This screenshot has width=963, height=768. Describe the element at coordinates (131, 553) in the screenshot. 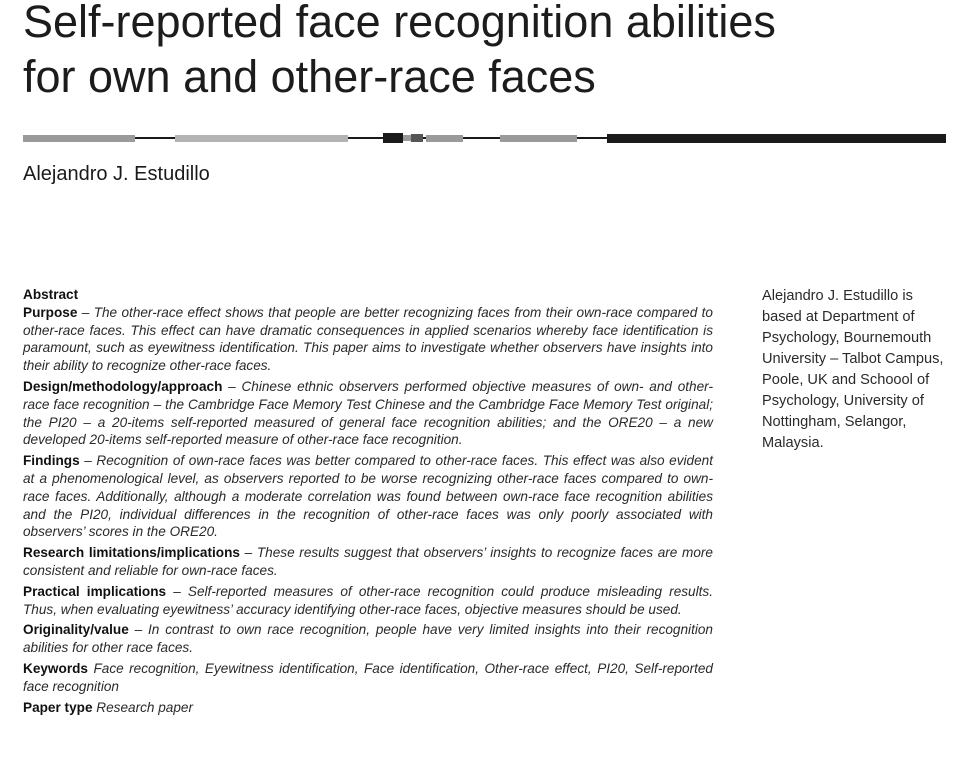

I see `section-label: Research limitations/implications` at that location.